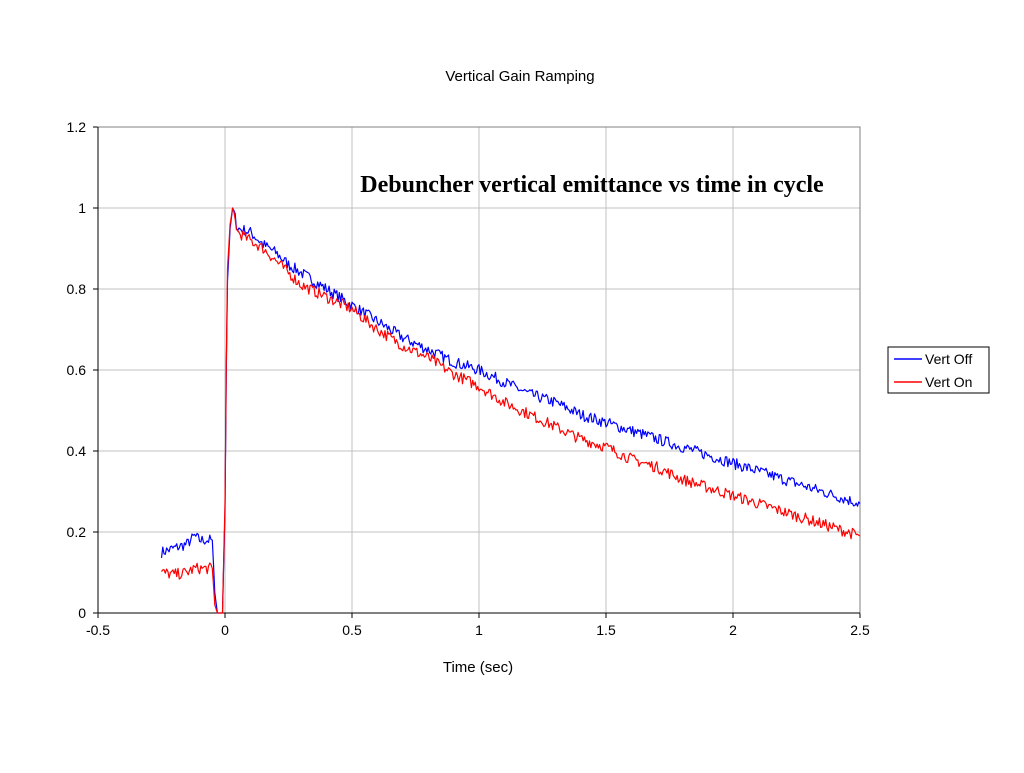 This screenshot has height=773, width=1024. I want to click on y-tick-label: 0.6, so click(77, 370).